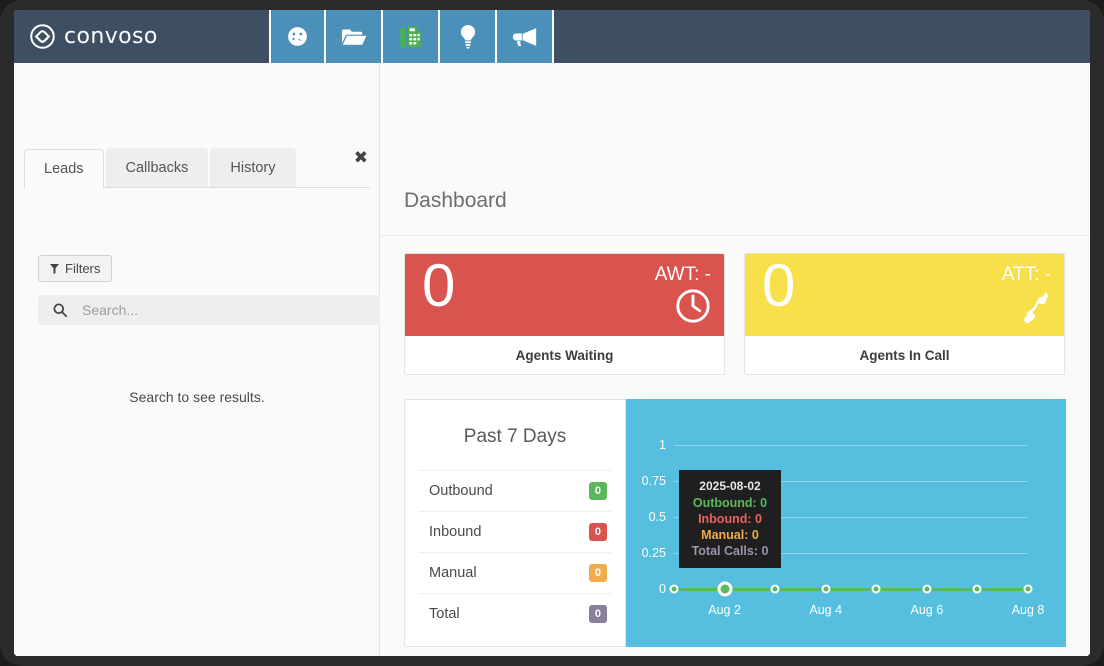 The width and height of the screenshot is (1104, 666). What do you see at coordinates (730, 519) in the screenshot?
I see `chart-tooltip-row: Inbound: 0` at bounding box center [730, 519].